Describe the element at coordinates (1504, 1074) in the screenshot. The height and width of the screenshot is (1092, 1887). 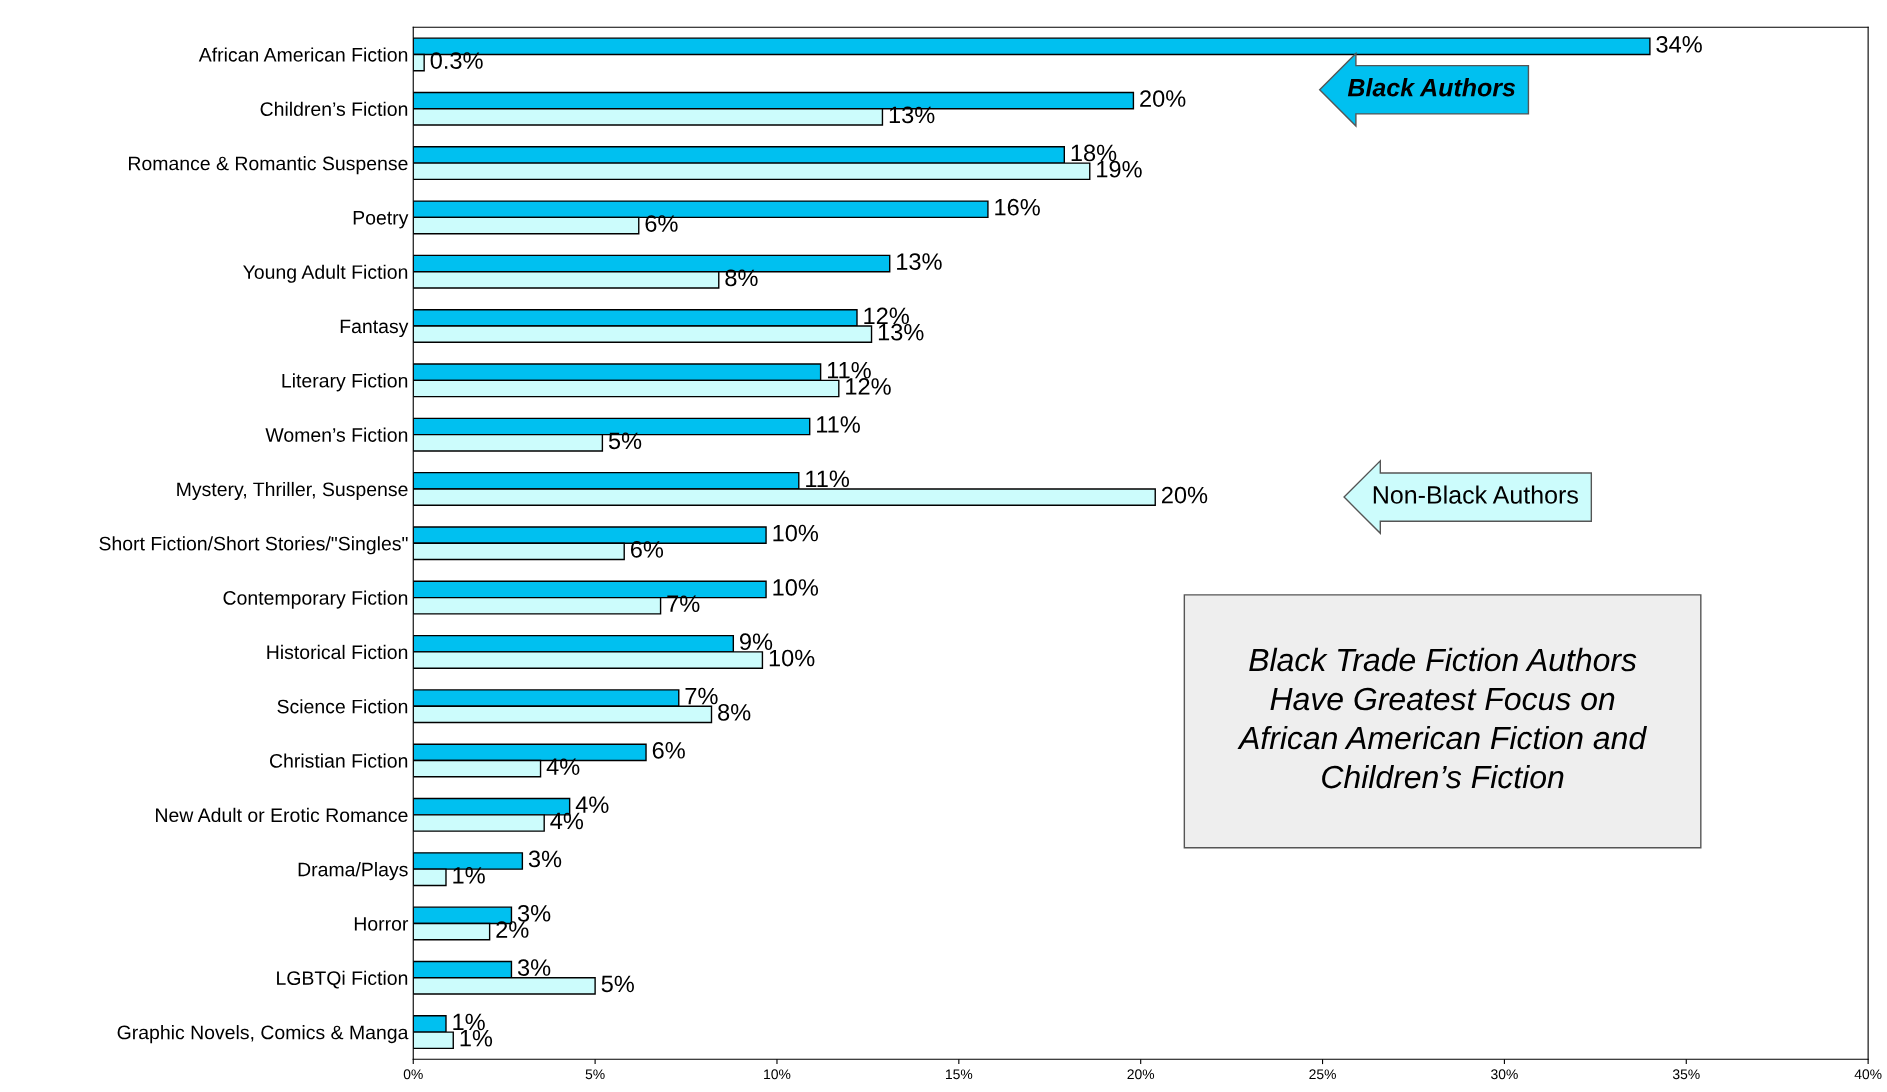
I see `x-tick-label: 30%` at that location.